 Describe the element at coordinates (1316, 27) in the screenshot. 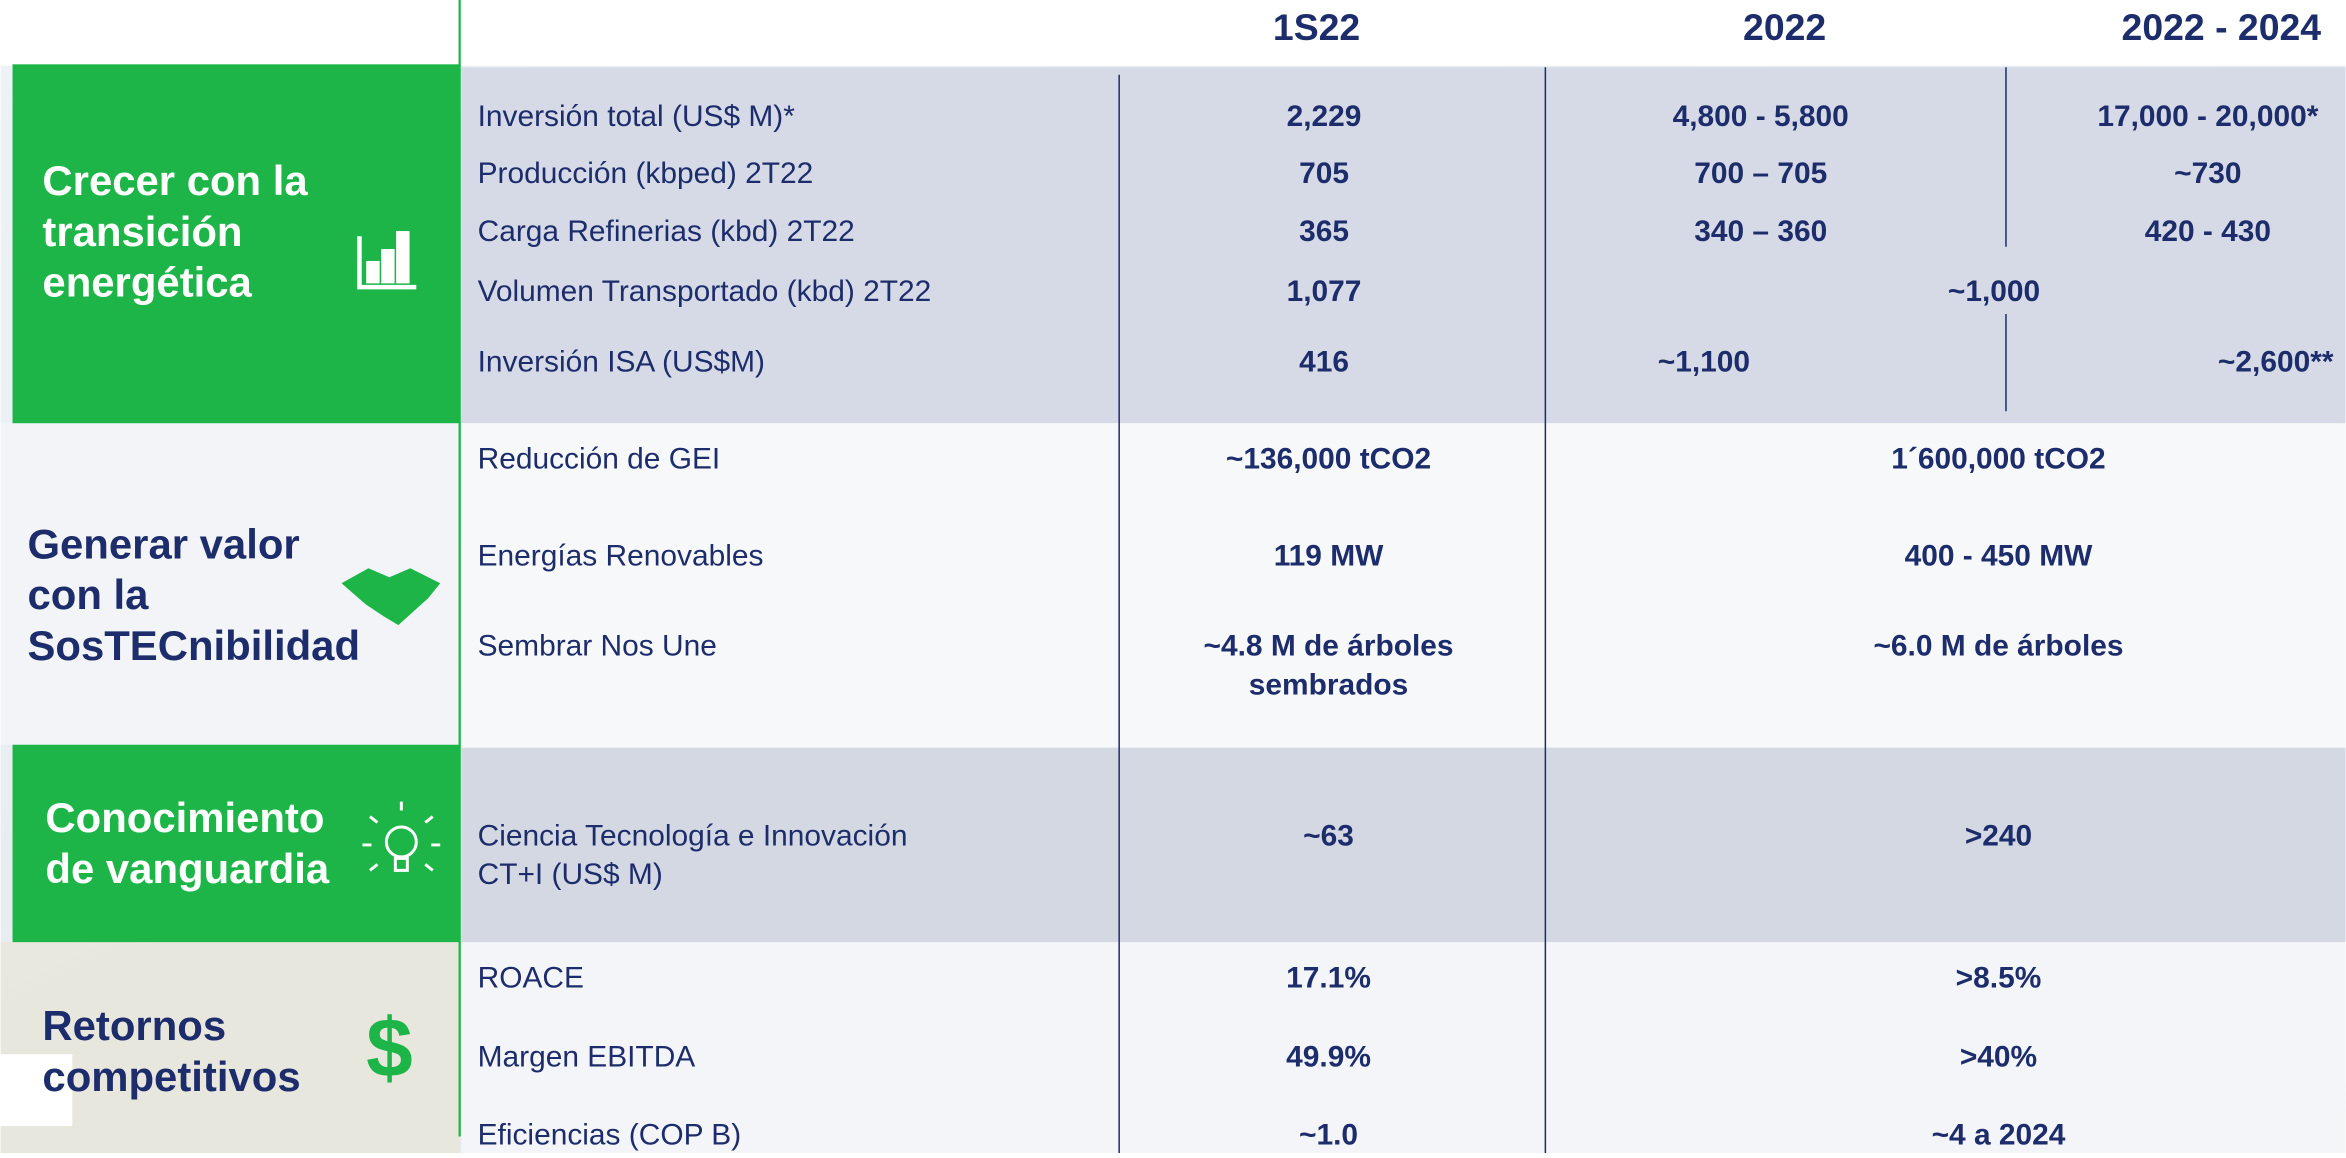

I see `column-header: 1S22` at that location.